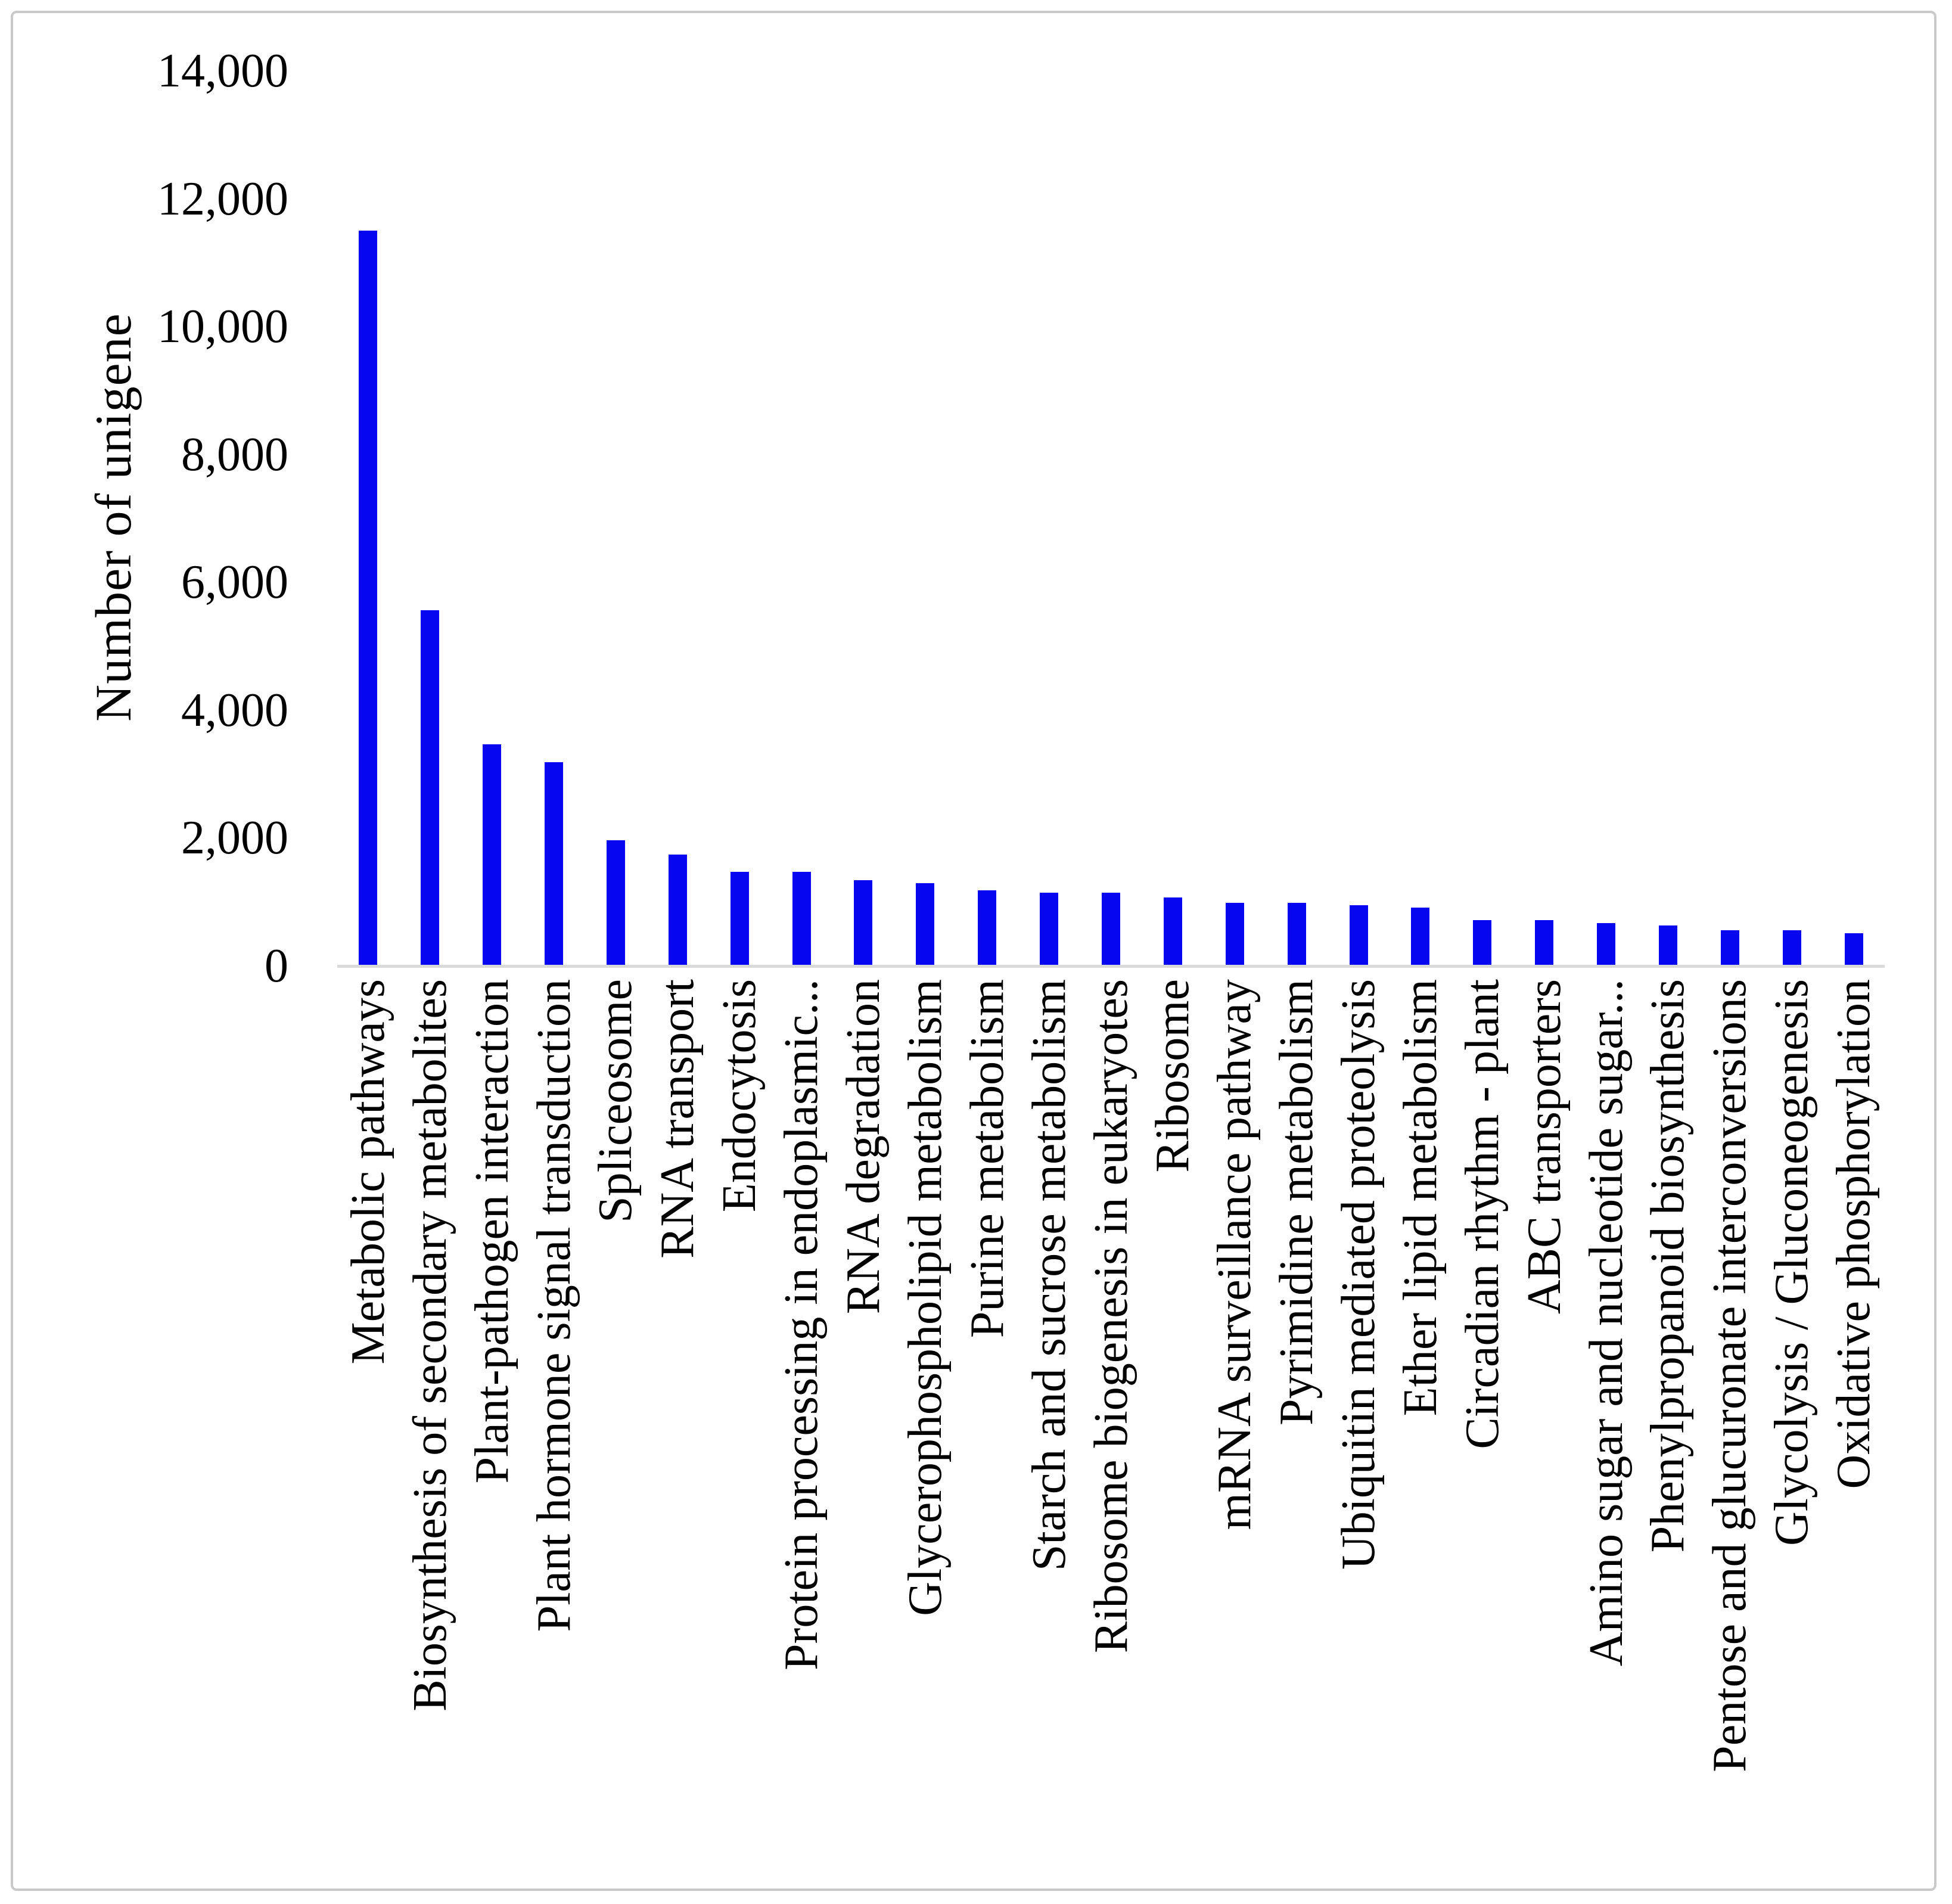 This screenshot has height=1904, width=1952. What do you see at coordinates (222, 71) in the screenshot?
I see `y-tick-label: 14,000` at bounding box center [222, 71].